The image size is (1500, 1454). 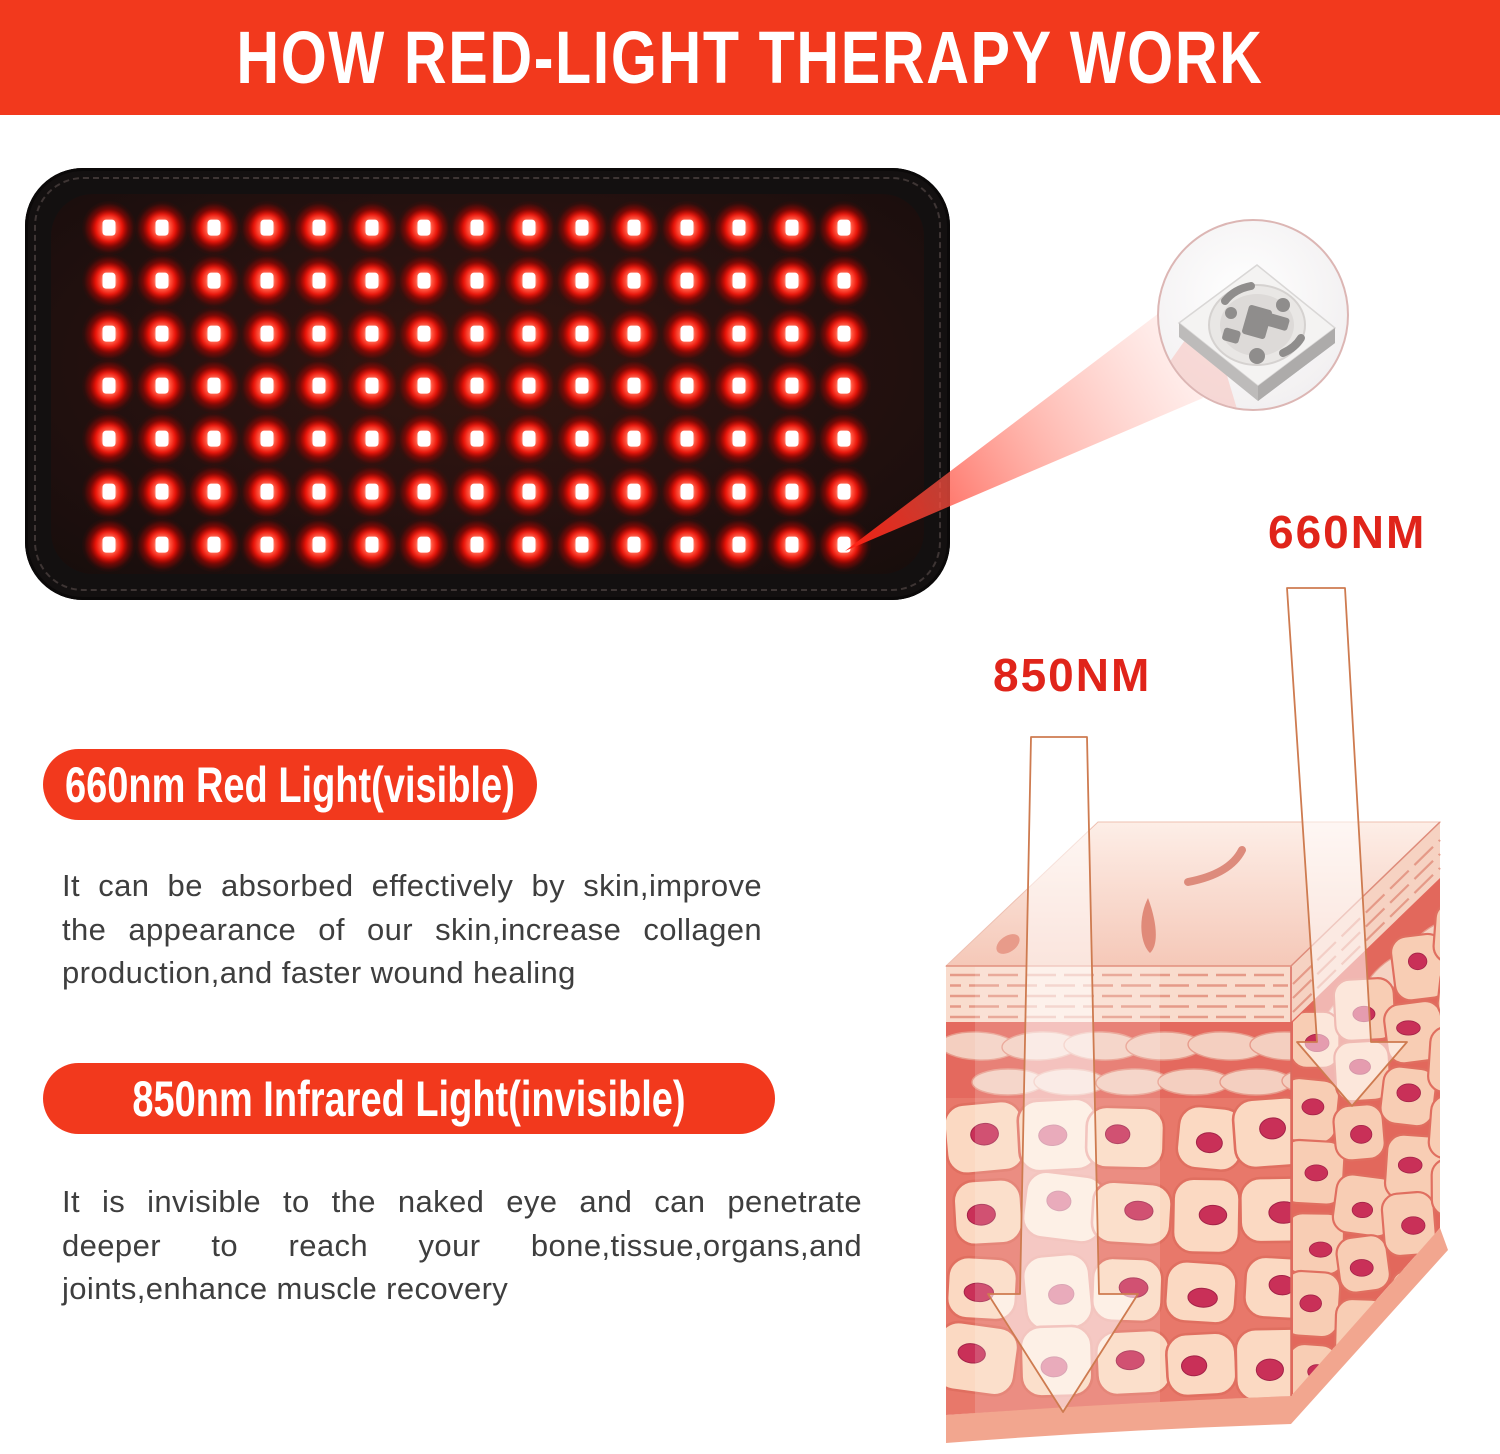 I want to click on arrow-850nm, so click(x=1063, y=1074).